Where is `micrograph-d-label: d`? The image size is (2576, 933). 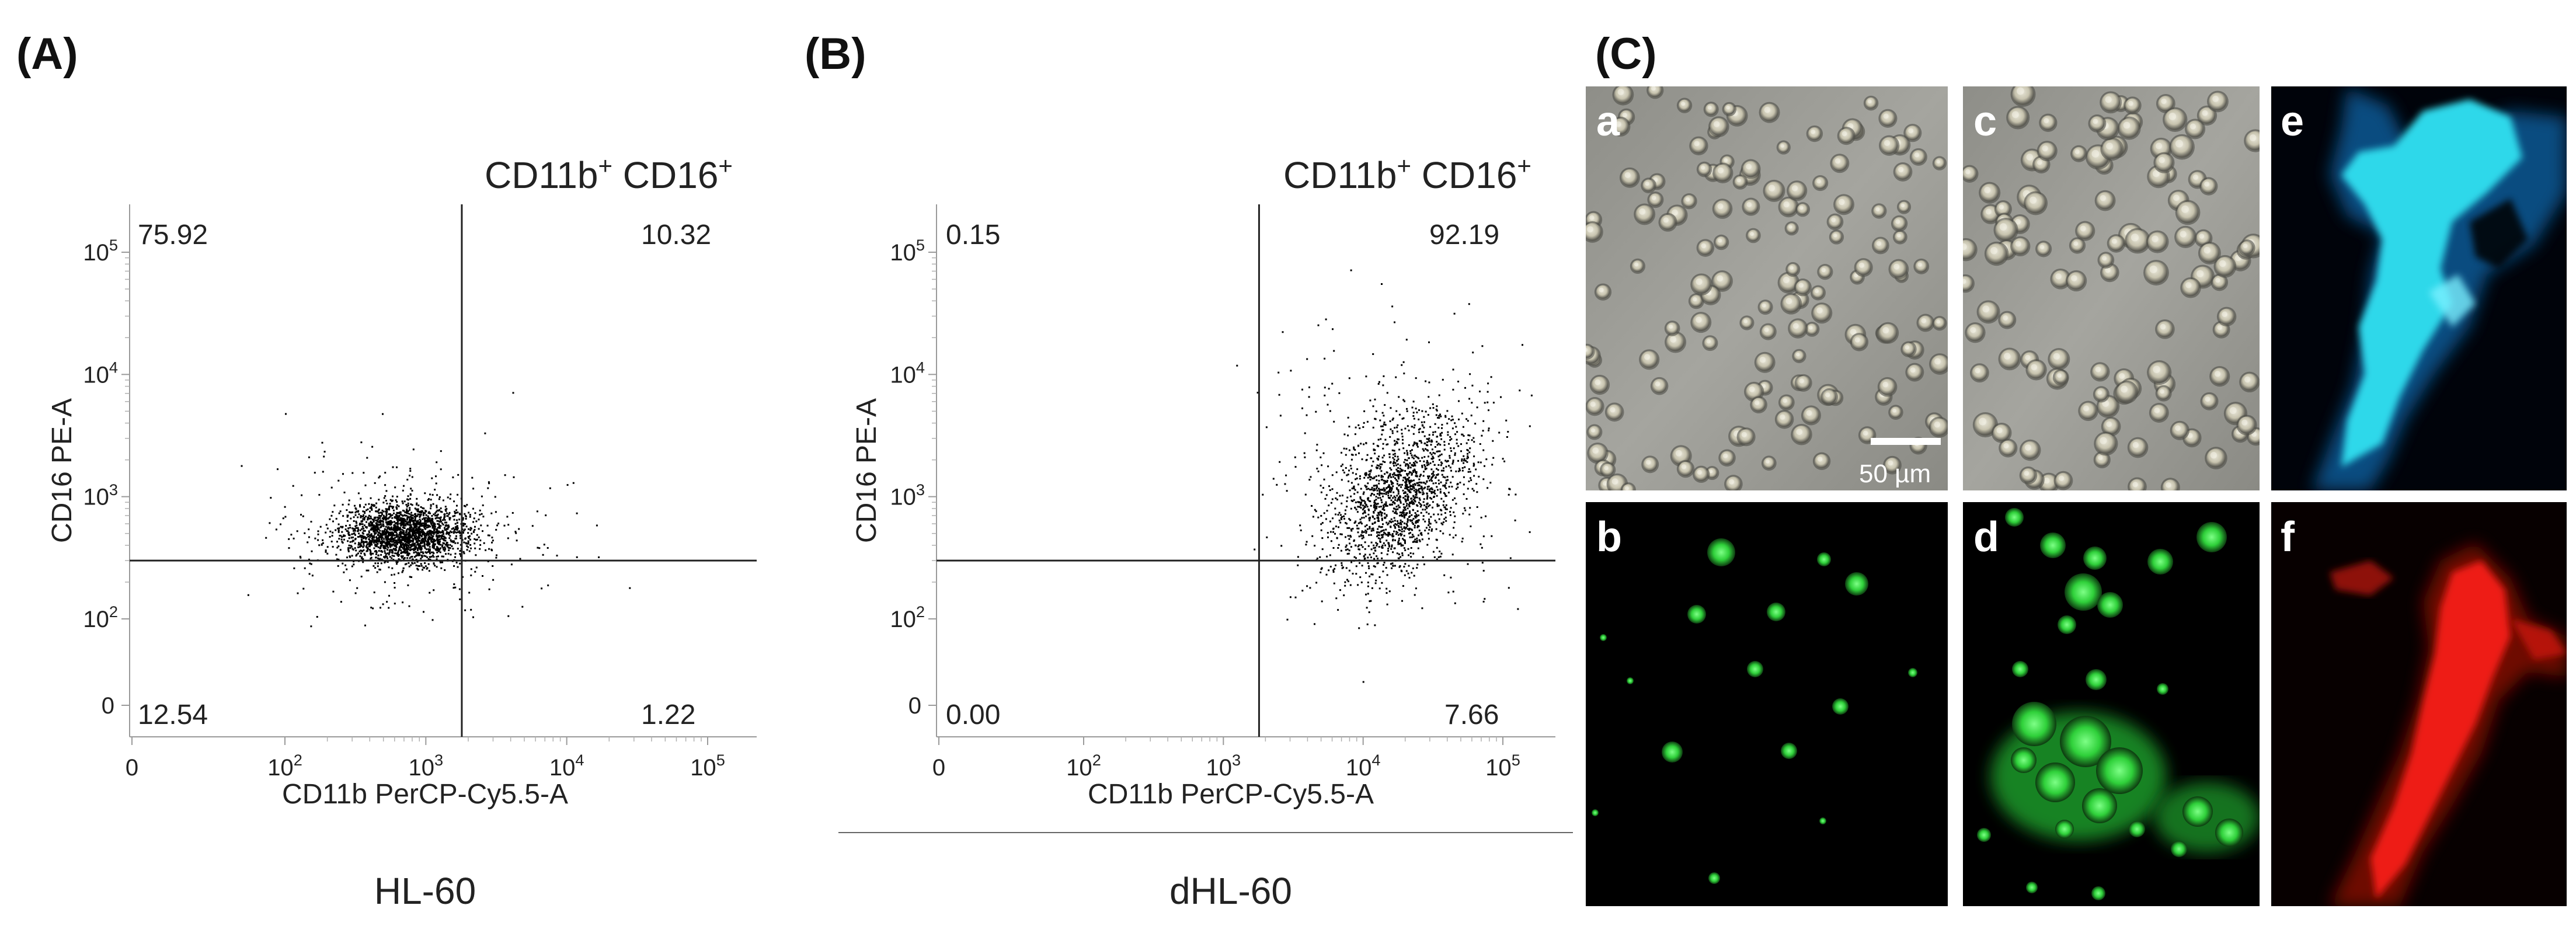 micrograph-d-label: d is located at coordinates (1986, 537).